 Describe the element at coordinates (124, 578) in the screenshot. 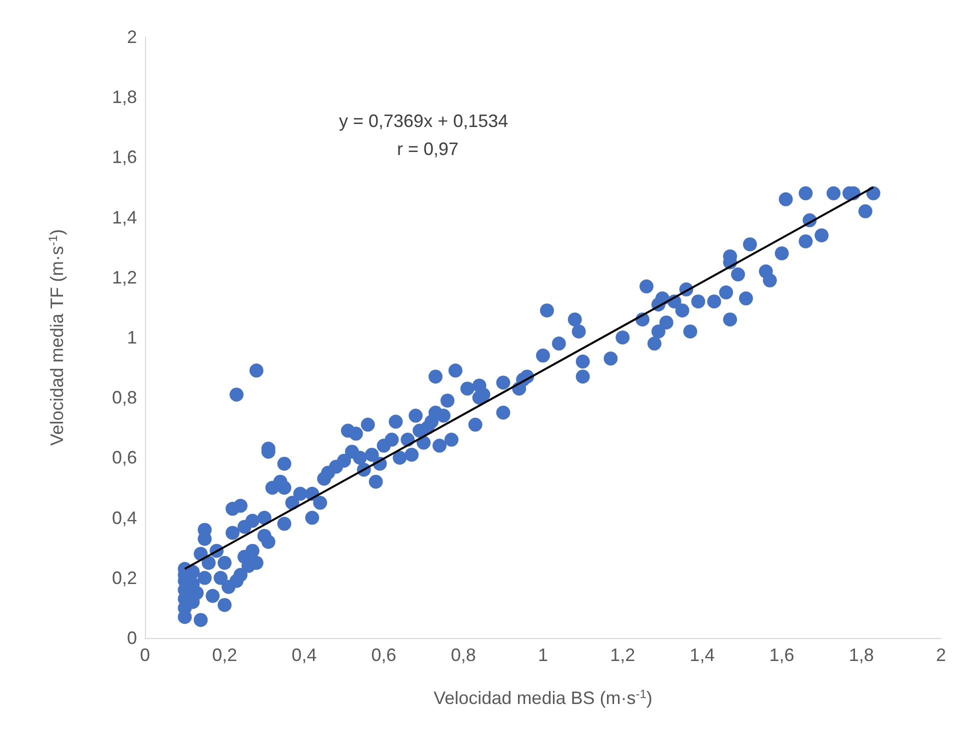

I see `y-tick-label: 0,2` at that location.